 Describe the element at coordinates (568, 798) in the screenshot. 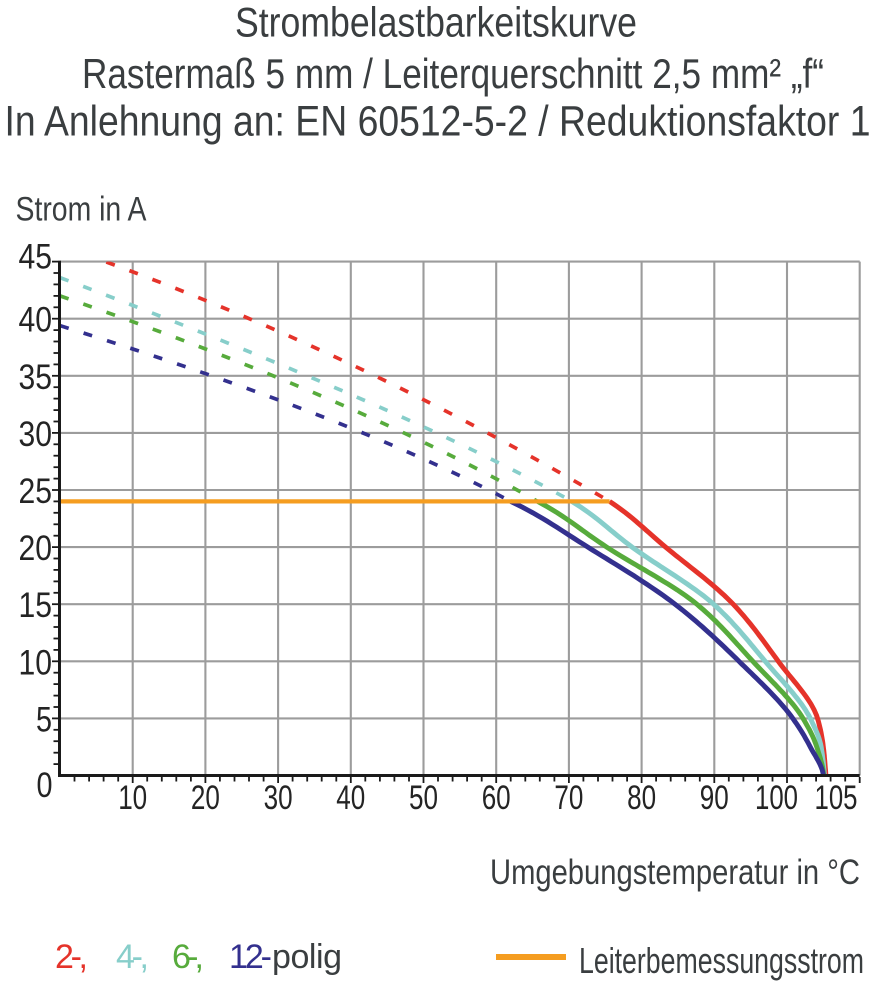

I see `svg-text: 70` at that location.